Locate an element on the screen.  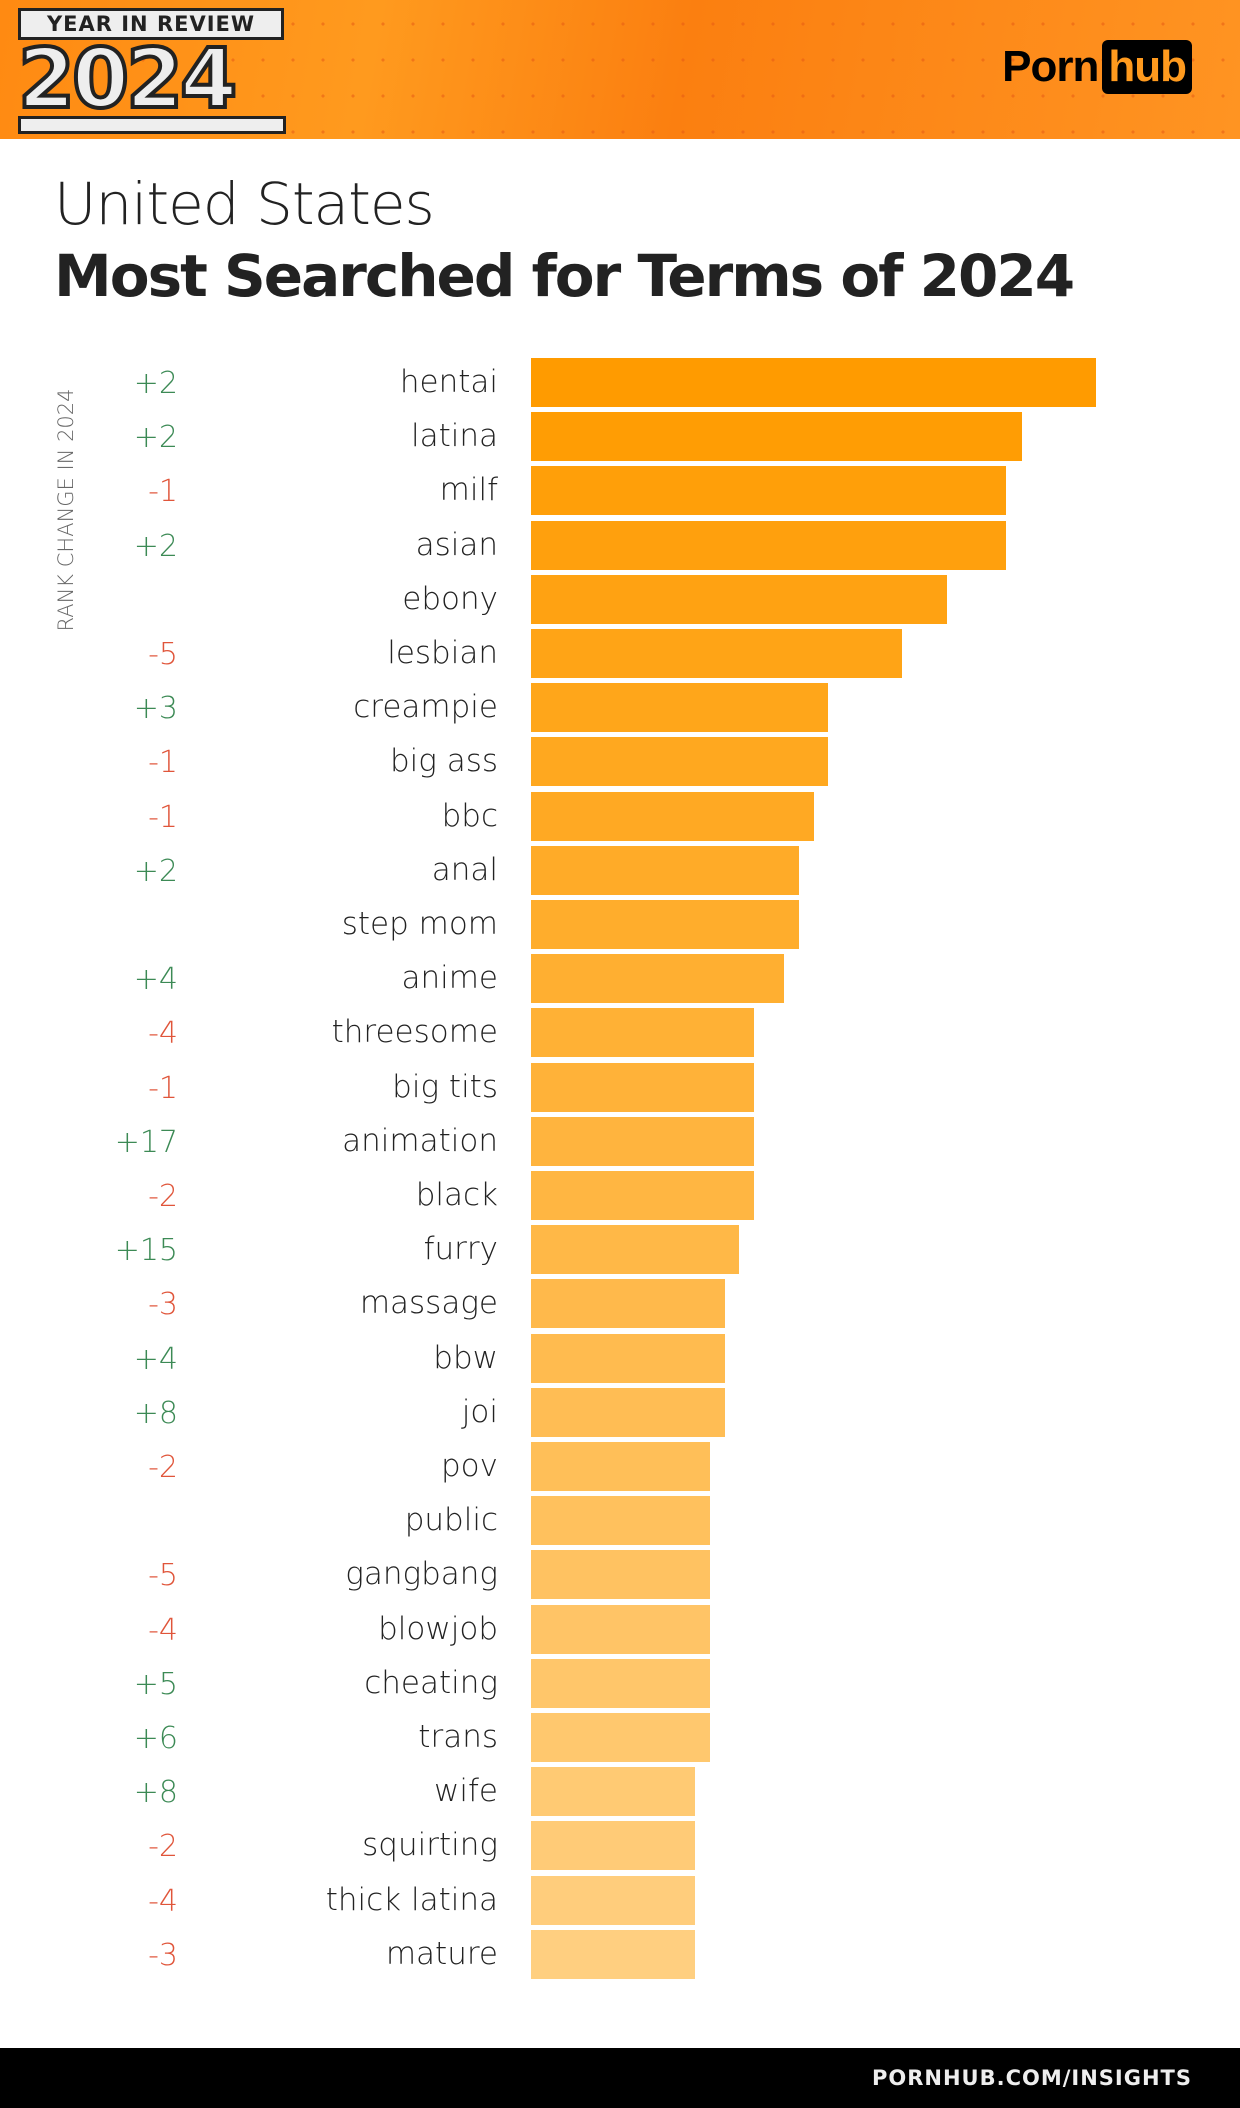
country-title: United States is located at coordinates (244, 204).